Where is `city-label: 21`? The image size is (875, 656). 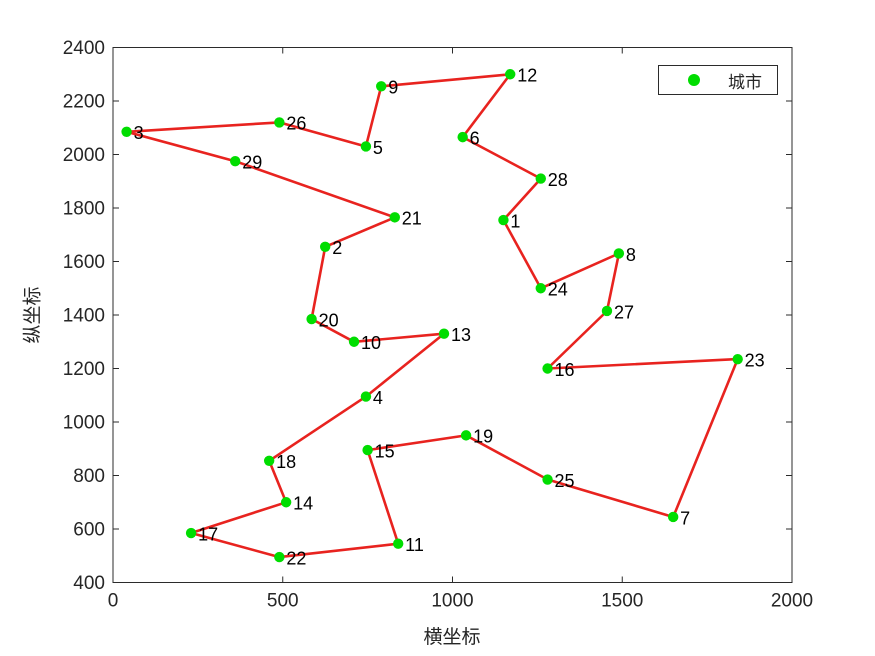 city-label: 21 is located at coordinates (412, 219).